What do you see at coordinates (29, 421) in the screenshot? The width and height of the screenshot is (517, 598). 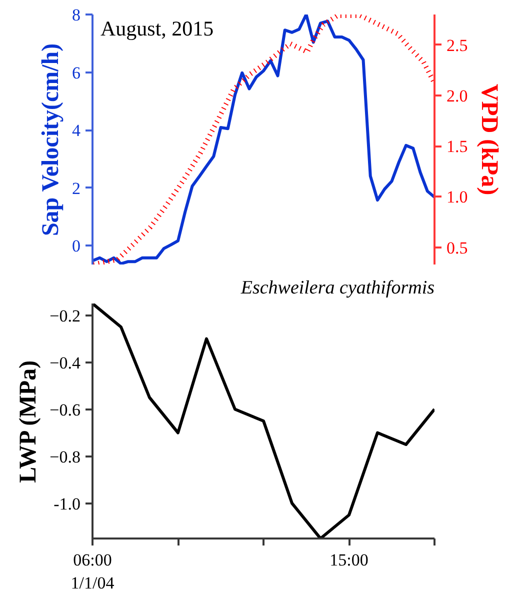 I see `y-axis-title: LWP (MPa)` at bounding box center [29, 421].